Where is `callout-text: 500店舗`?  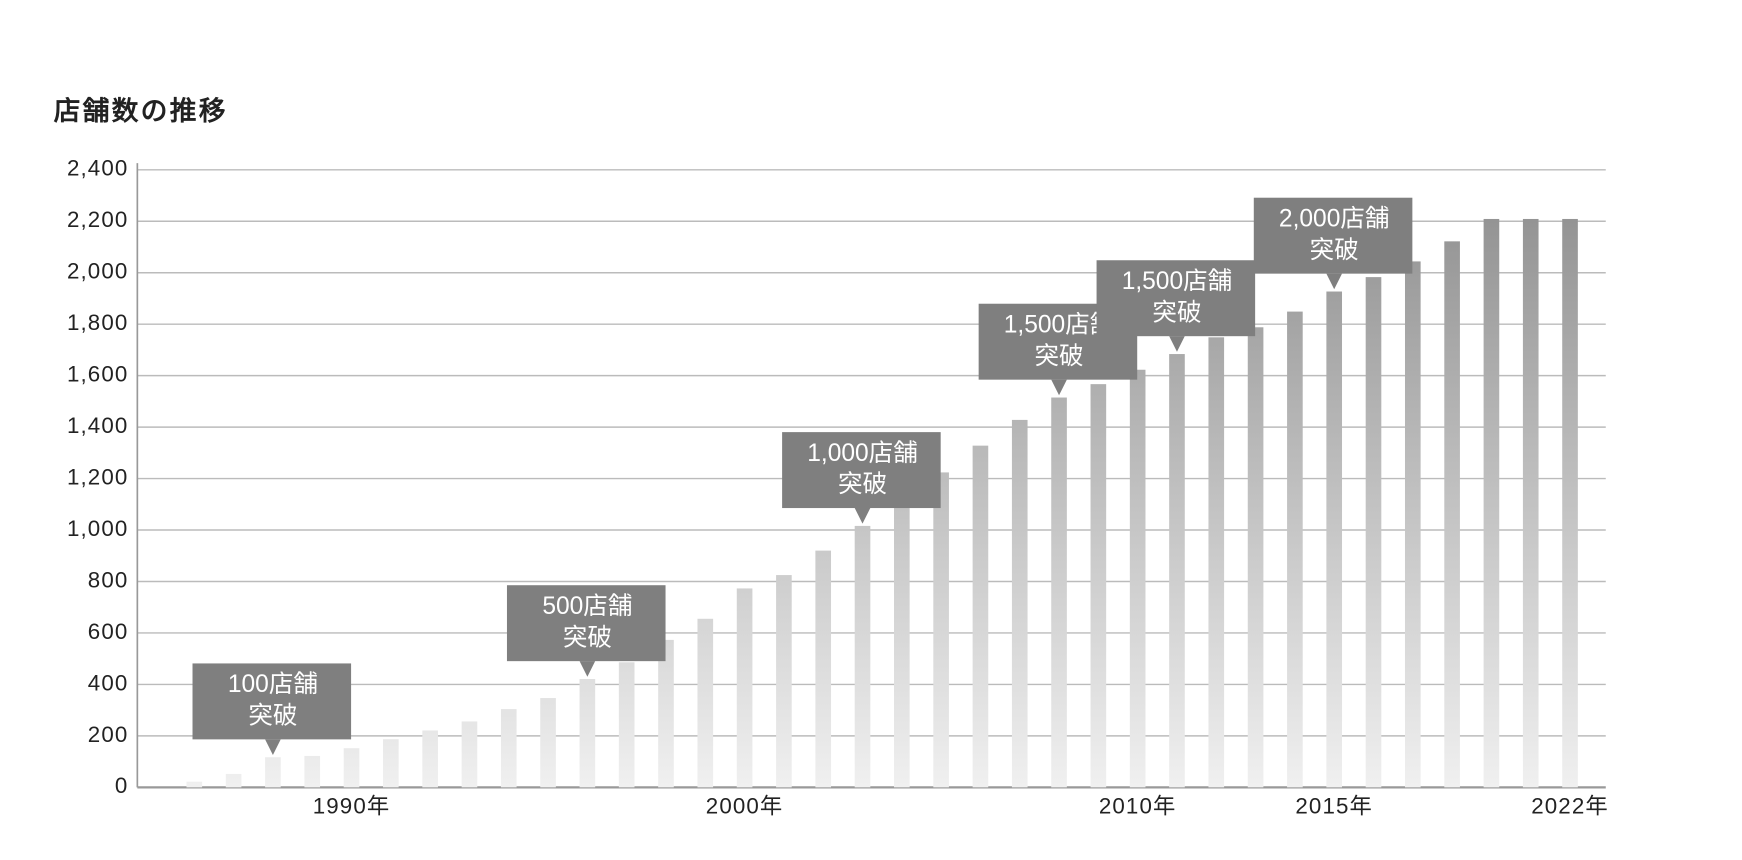 callout-text: 500店舗 is located at coordinates (587, 606).